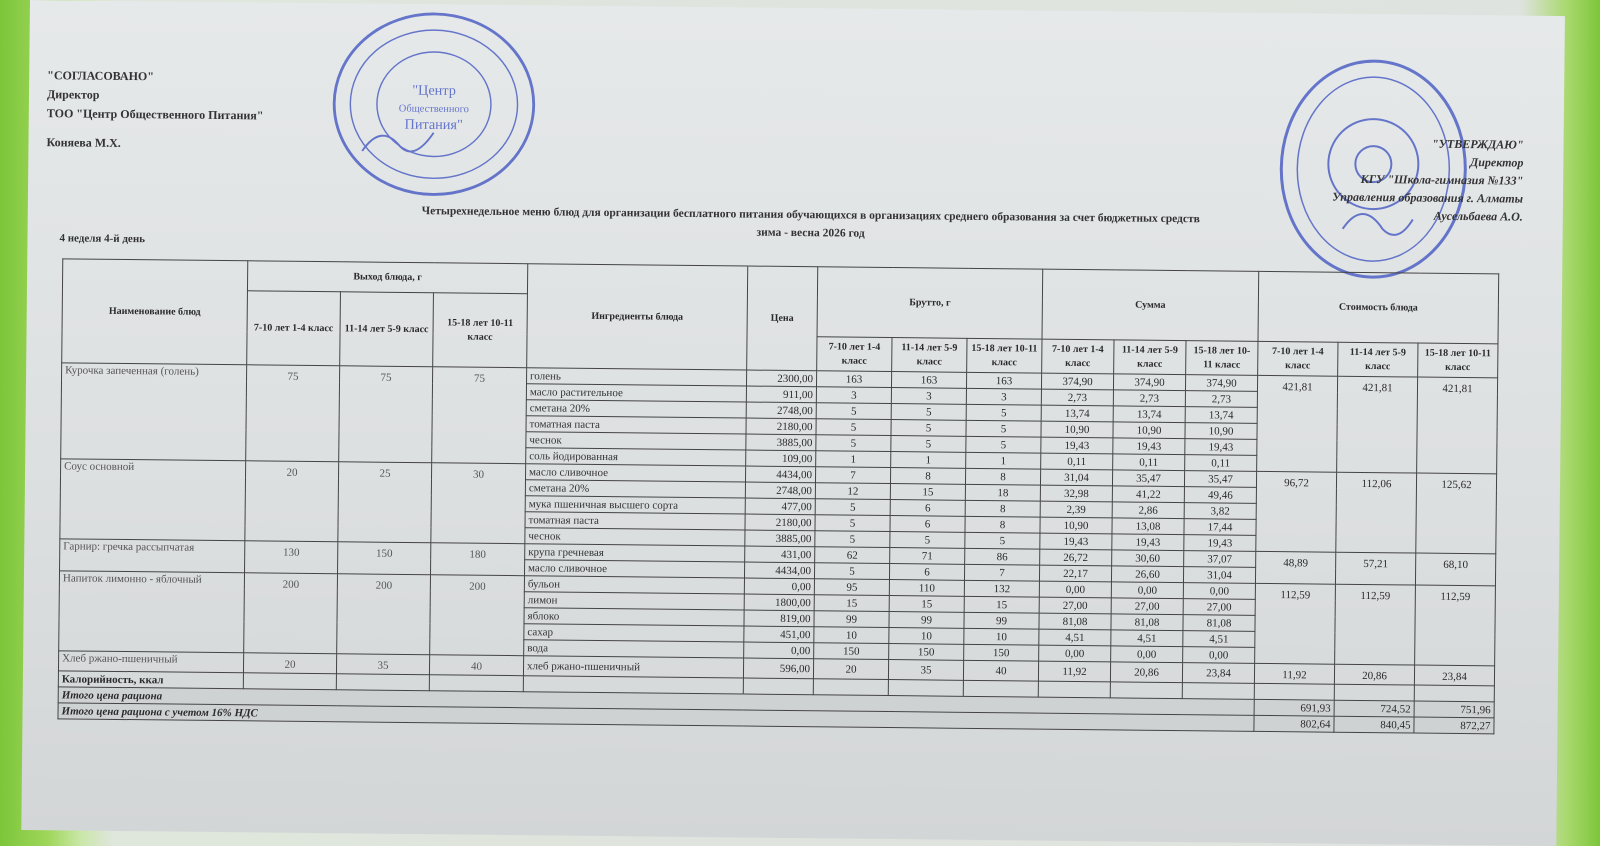 This screenshot has height=846, width=1600. Describe the element at coordinates (1477, 144) in the screenshot. I see `approval-right-line1: "УТВЕРЖДАЮ"` at that location.